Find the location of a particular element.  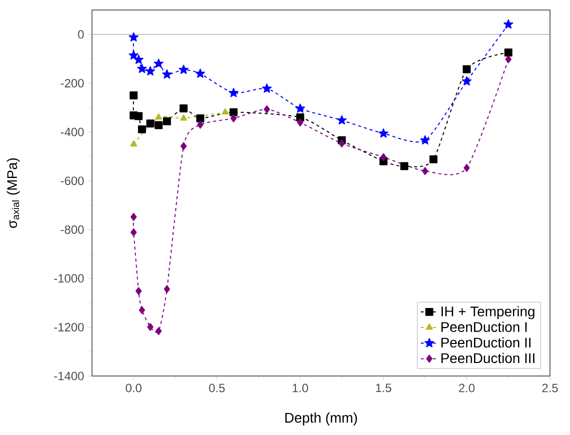

y-tick-label: -600 is located at coordinates (72, 181).